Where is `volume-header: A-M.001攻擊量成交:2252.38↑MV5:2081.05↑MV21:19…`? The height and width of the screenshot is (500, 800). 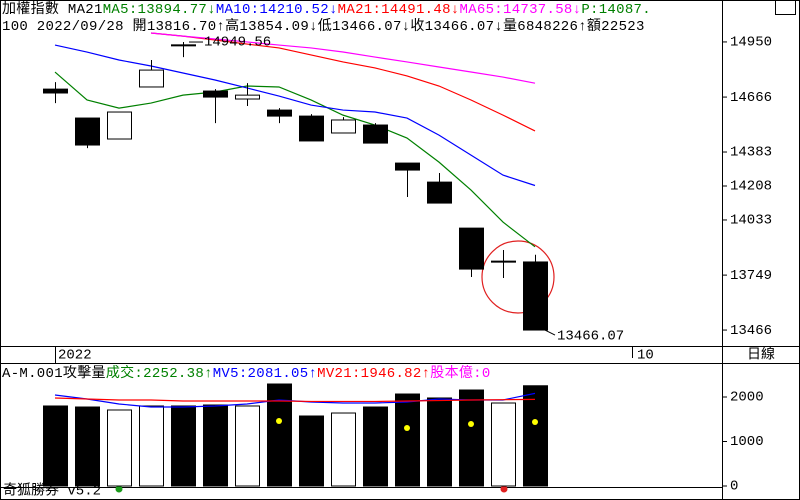 volume-header: A-M.001攻擊量成交:2252.38↑MV5:2081.05↑MV21:19… is located at coordinates (362, 374).